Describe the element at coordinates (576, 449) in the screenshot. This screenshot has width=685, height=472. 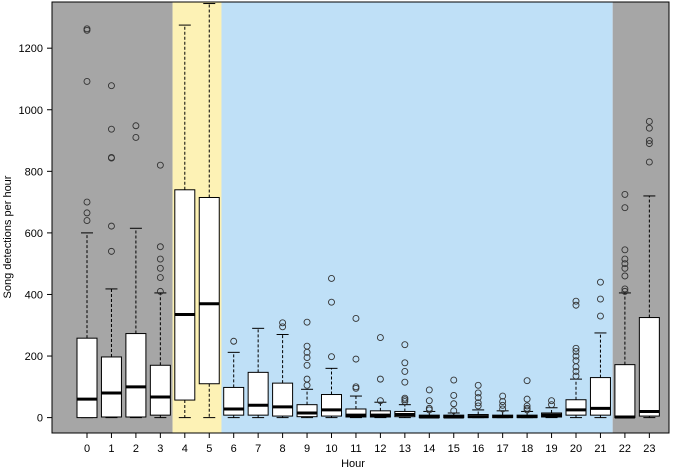
I see `x-tick-label: 20` at that location.